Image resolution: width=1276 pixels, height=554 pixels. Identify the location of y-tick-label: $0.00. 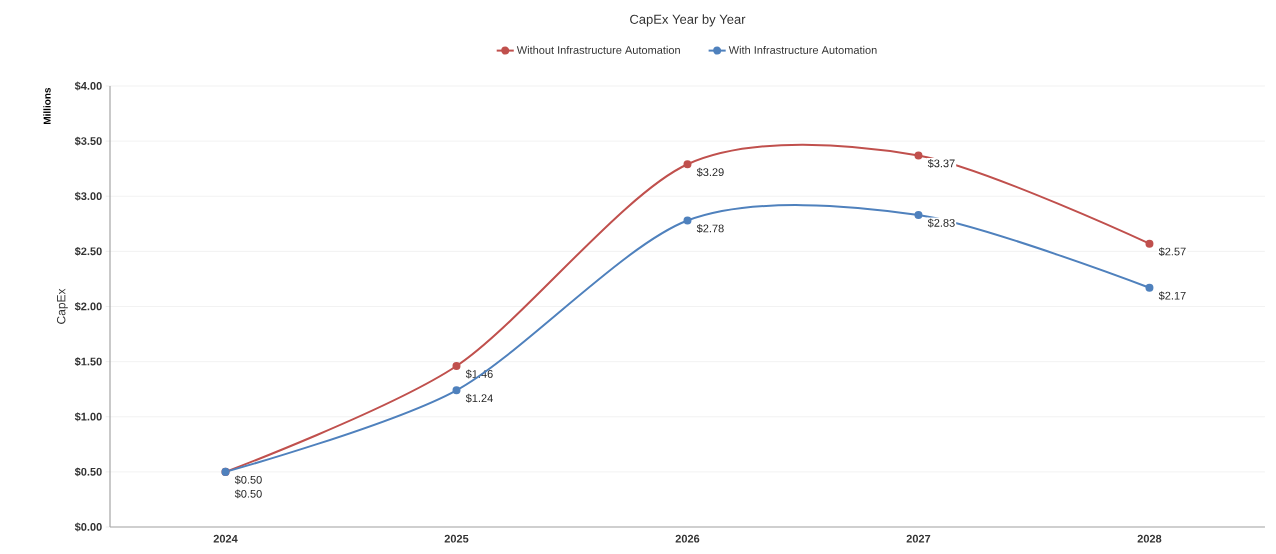
(88, 527).